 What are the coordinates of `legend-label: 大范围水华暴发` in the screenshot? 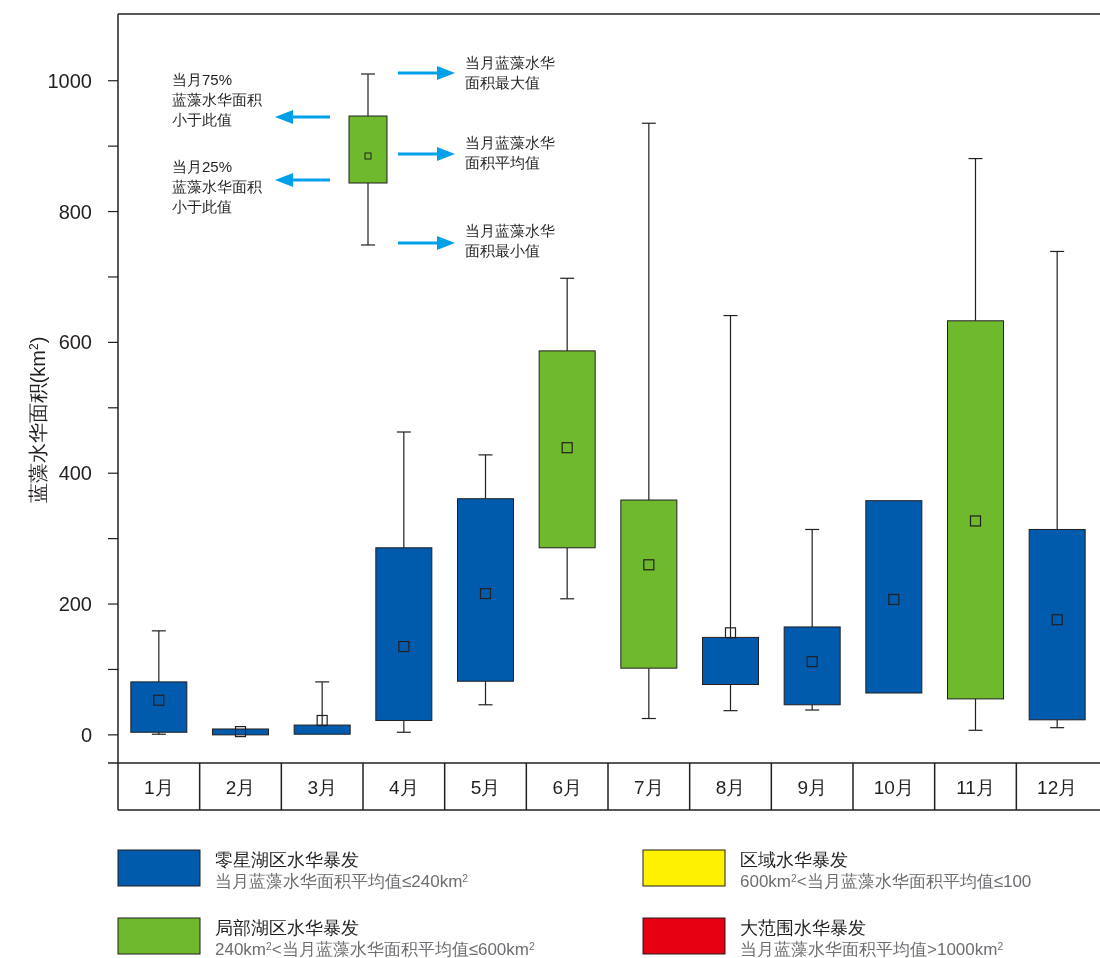 It's located at (803, 928).